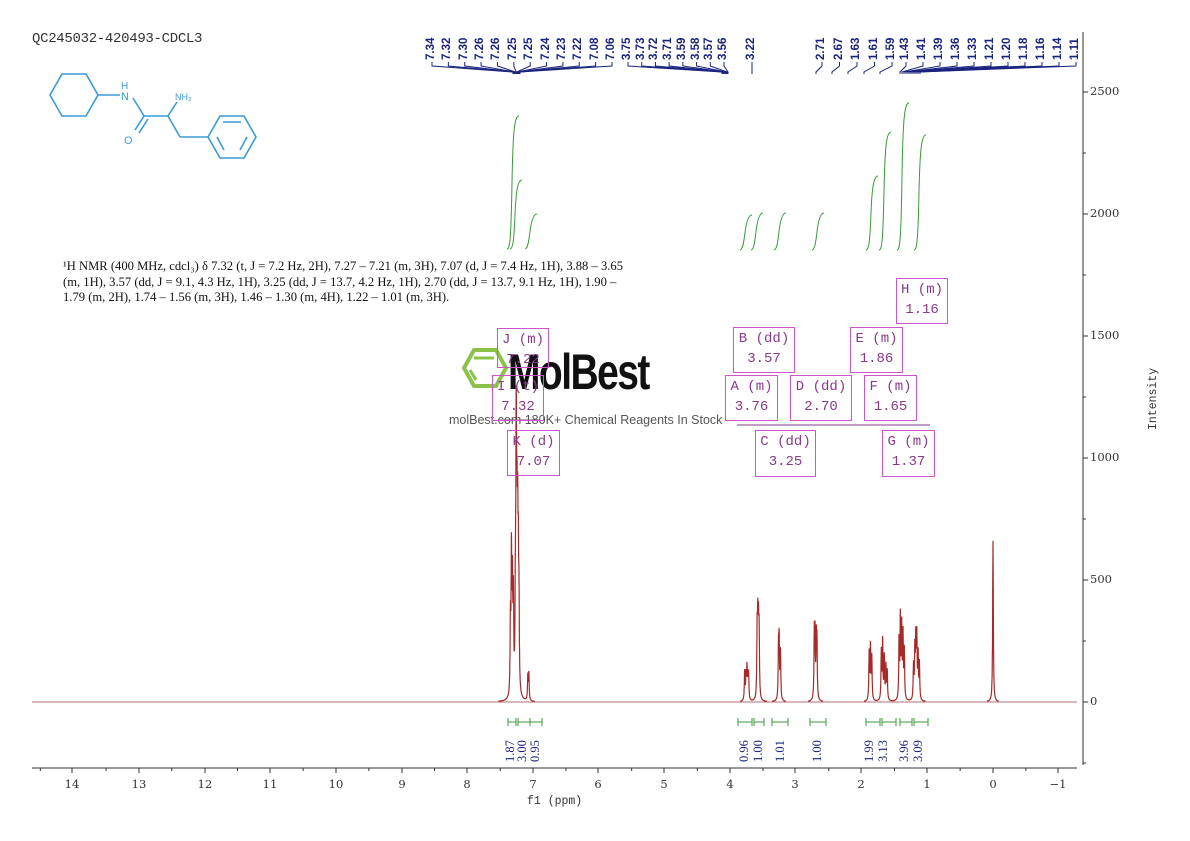  I want to click on integral-value-label: 0.96, so click(744, 751).